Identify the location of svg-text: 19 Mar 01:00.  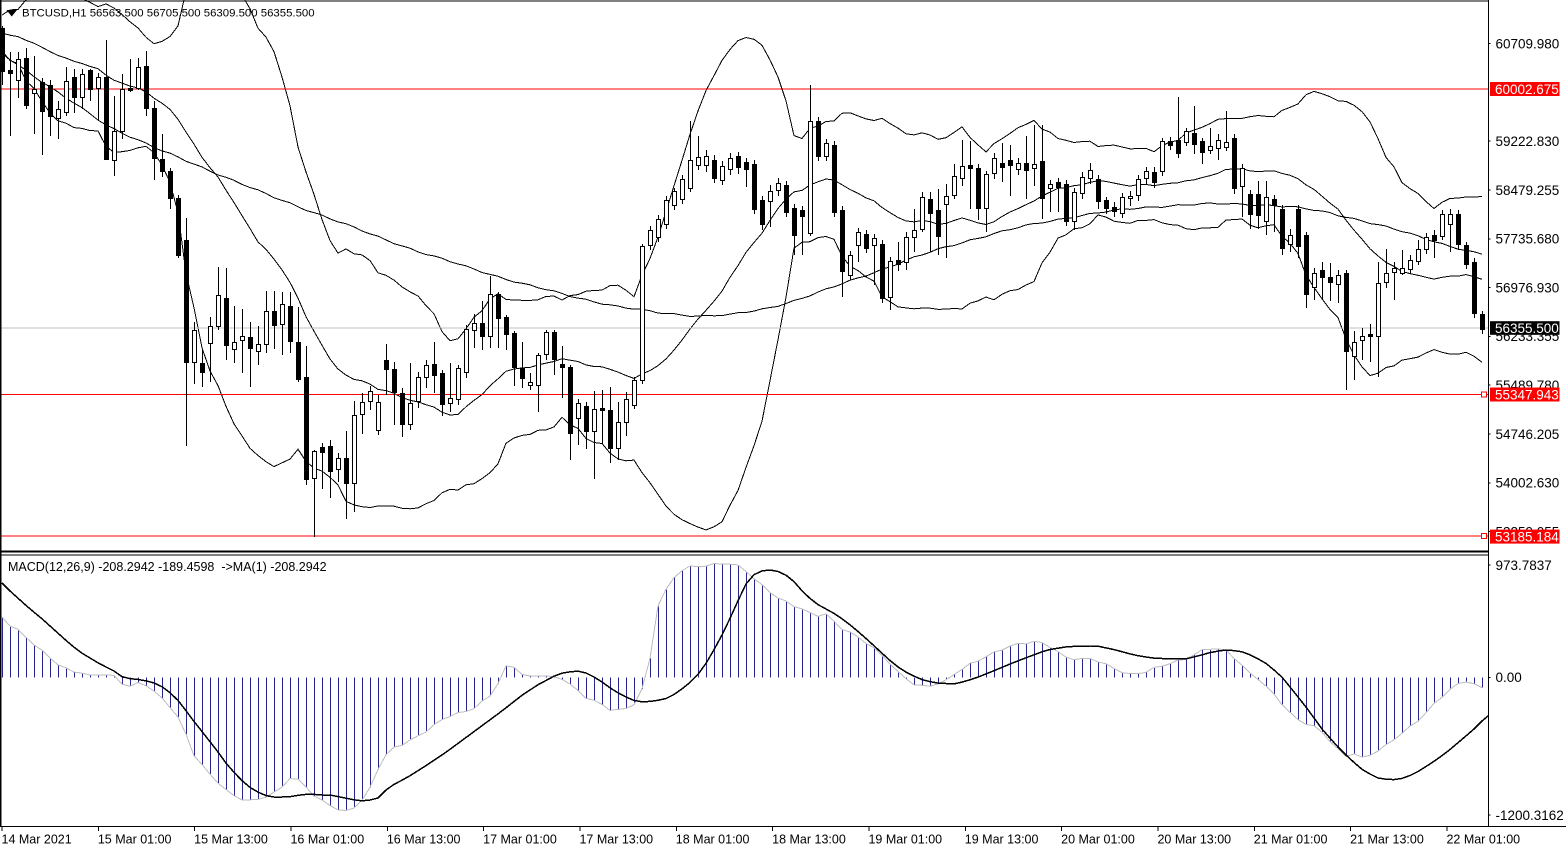
(905, 840).